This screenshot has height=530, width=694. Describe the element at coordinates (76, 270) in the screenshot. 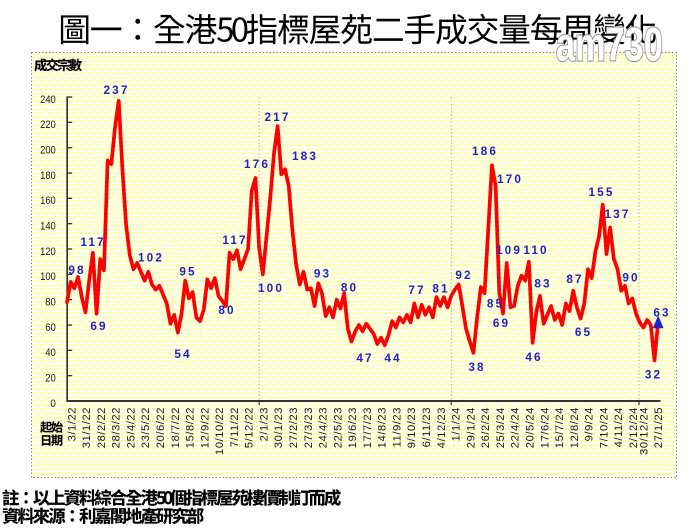

I see `svg-text: 98` at that location.